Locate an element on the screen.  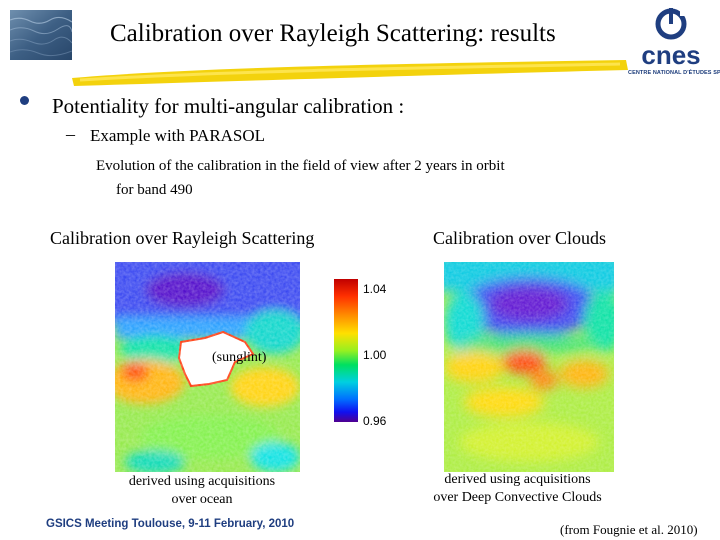
cnes-logo: cnes is located at coordinates (671, 38).